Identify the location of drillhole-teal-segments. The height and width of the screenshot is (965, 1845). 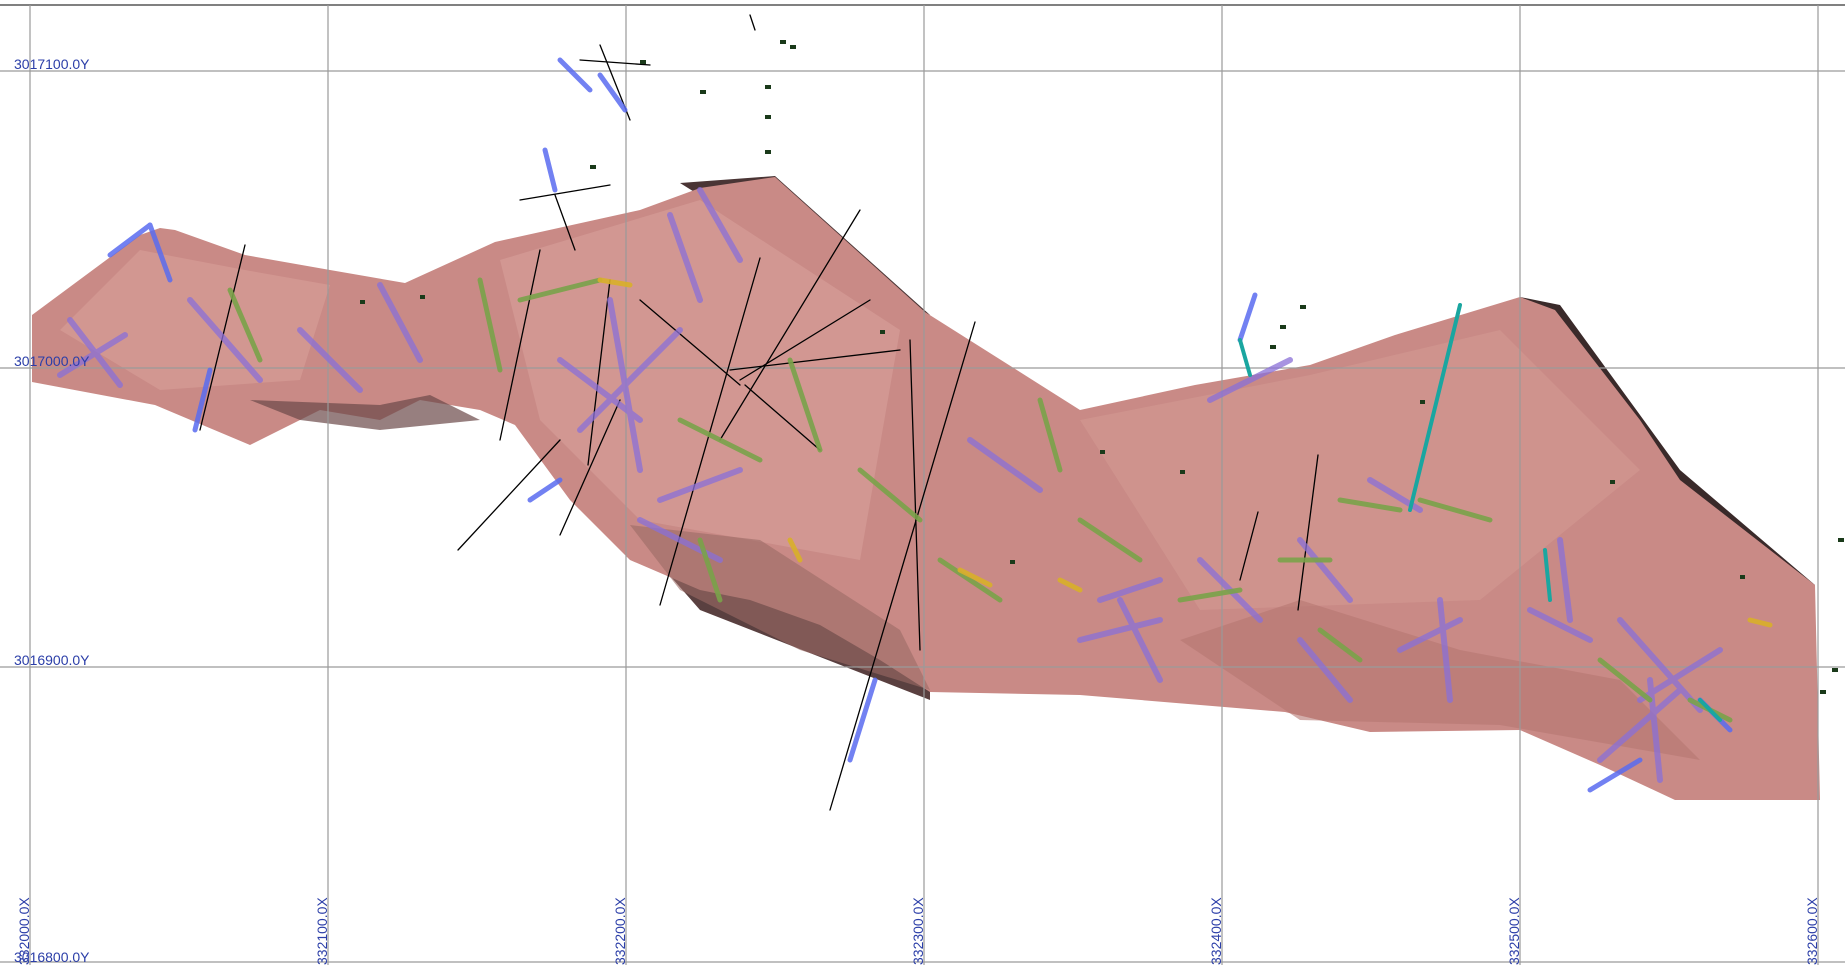
(1480, 512).